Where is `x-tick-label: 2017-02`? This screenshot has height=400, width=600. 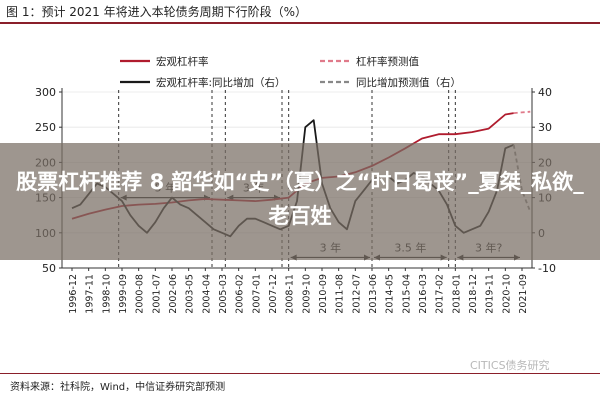 x-tick-label: 2017-02 is located at coordinates (440, 294).